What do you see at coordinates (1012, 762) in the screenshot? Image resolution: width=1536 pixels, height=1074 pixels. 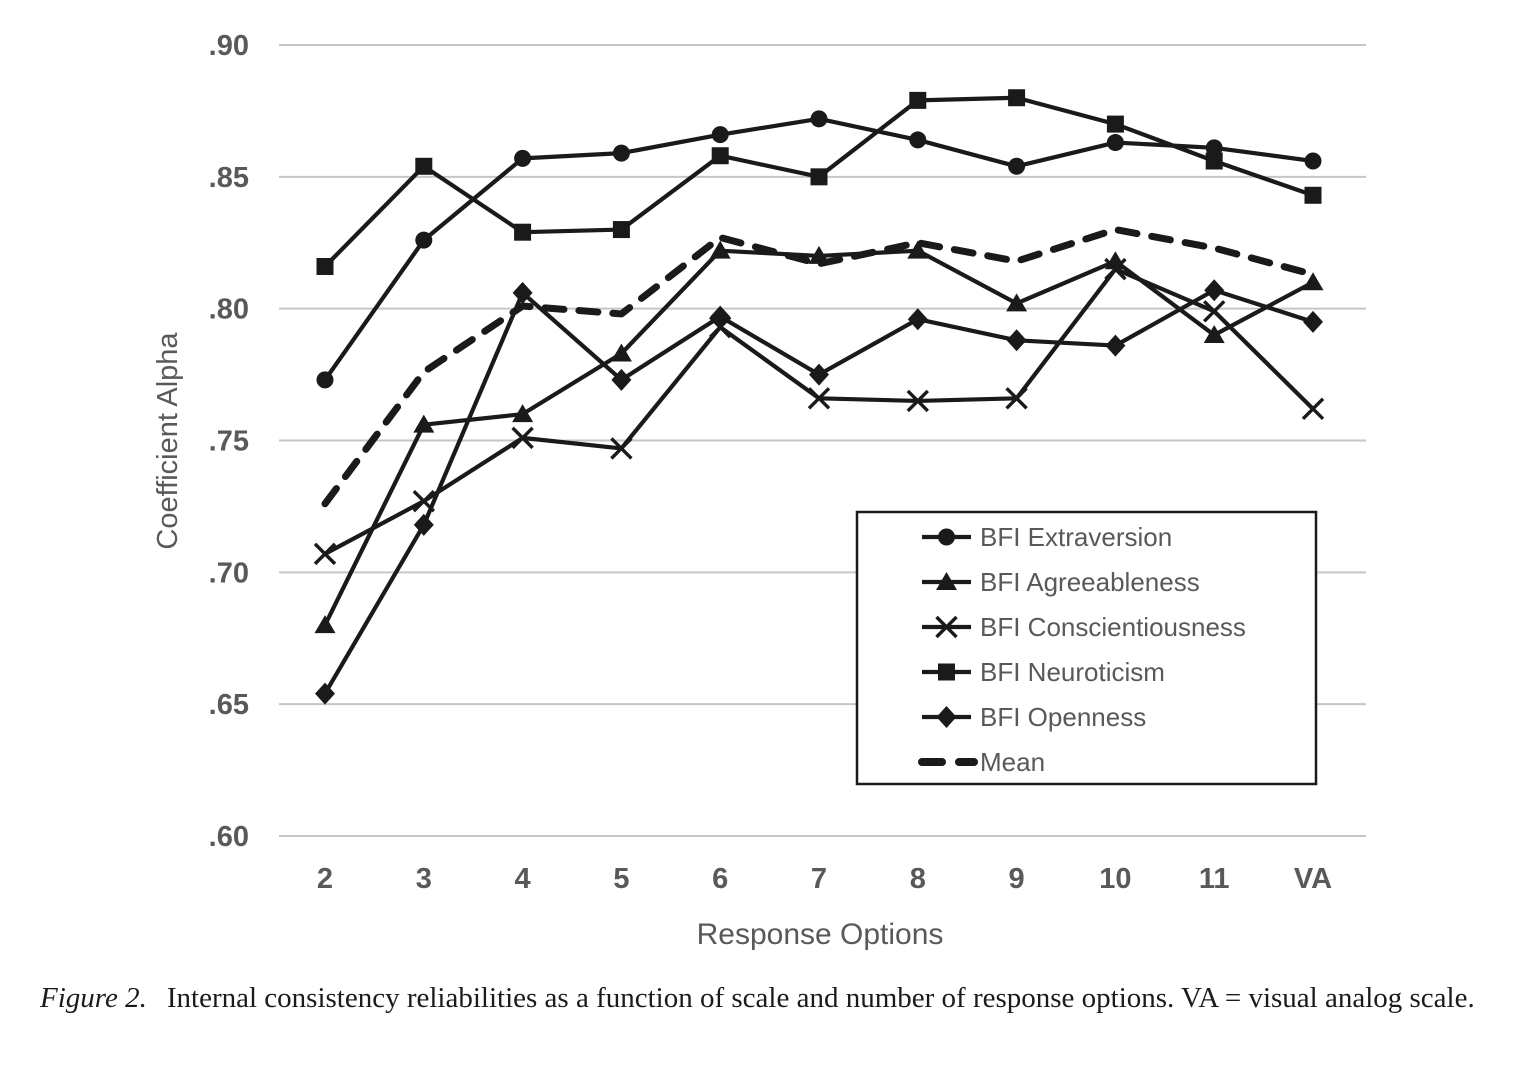 I see `legend-label: Mean` at bounding box center [1012, 762].